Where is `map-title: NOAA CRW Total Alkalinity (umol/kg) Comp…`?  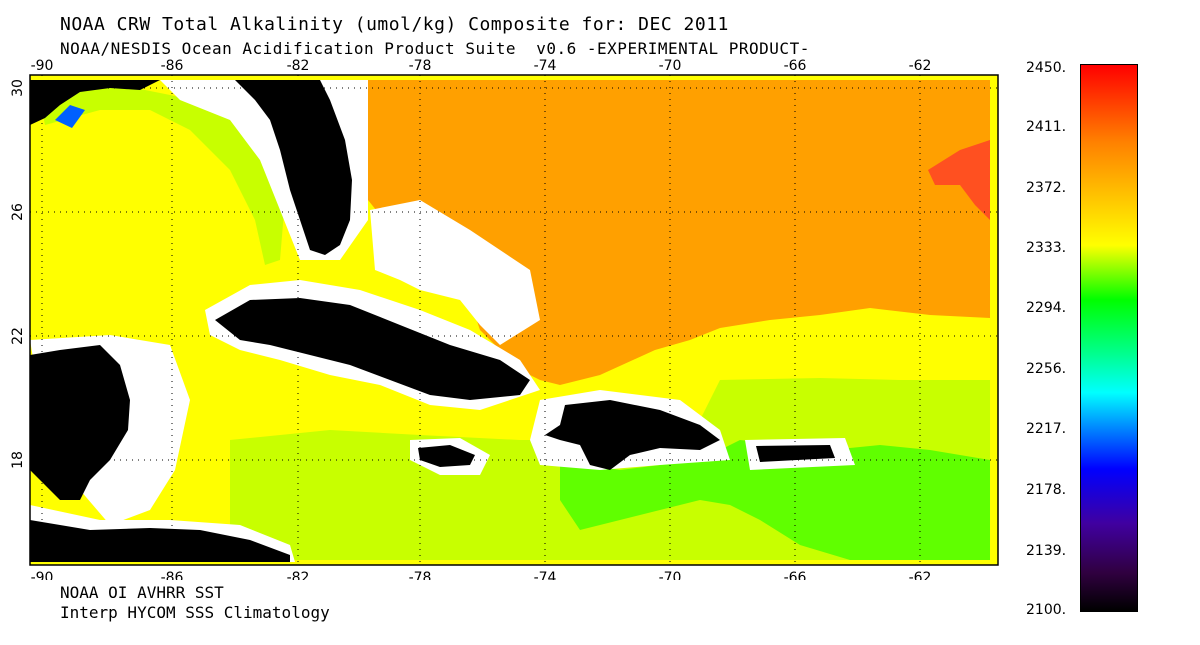
map-title: NOAA CRW Total Alkalinity (umol/kg) Comp… is located at coordinates (394, 24).